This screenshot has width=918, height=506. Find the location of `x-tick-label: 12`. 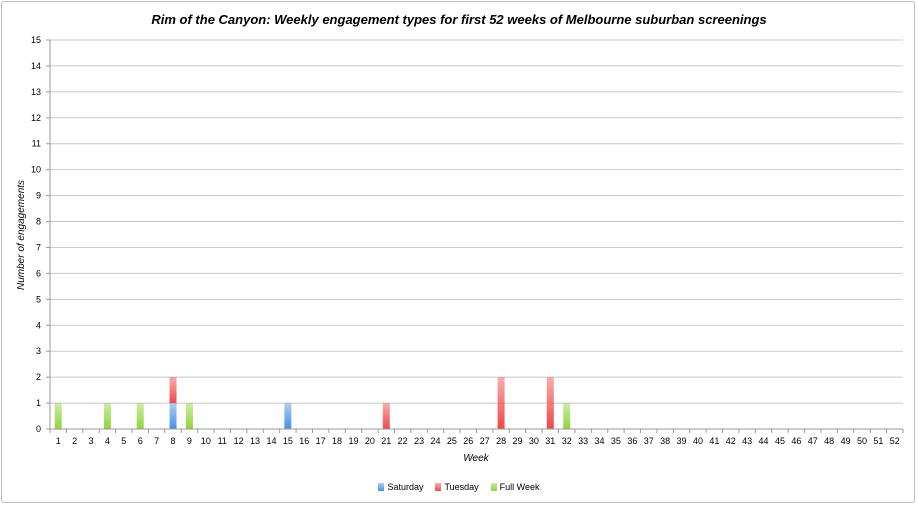

x-tick-label: 12 is located at coordinates (239, 441).